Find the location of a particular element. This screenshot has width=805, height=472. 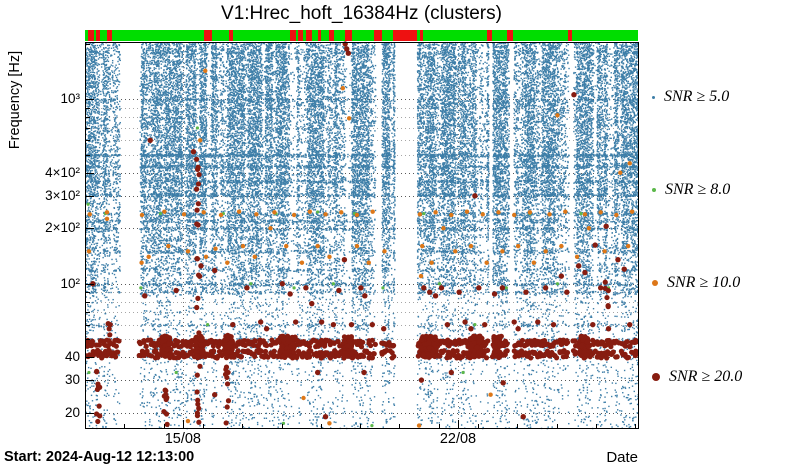

y-tick-label: 10² is located at coordinates (70, 283).